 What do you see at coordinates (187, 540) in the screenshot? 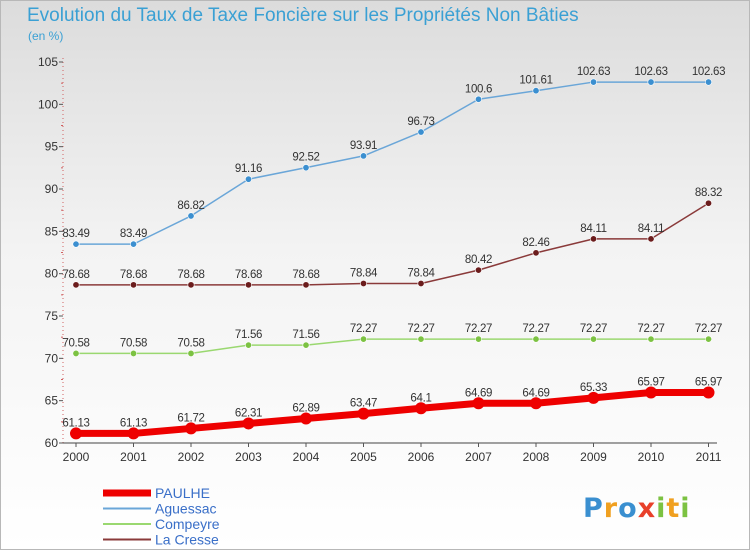
I see `legend-label: La Cresse` at bounding box center [187, 540].